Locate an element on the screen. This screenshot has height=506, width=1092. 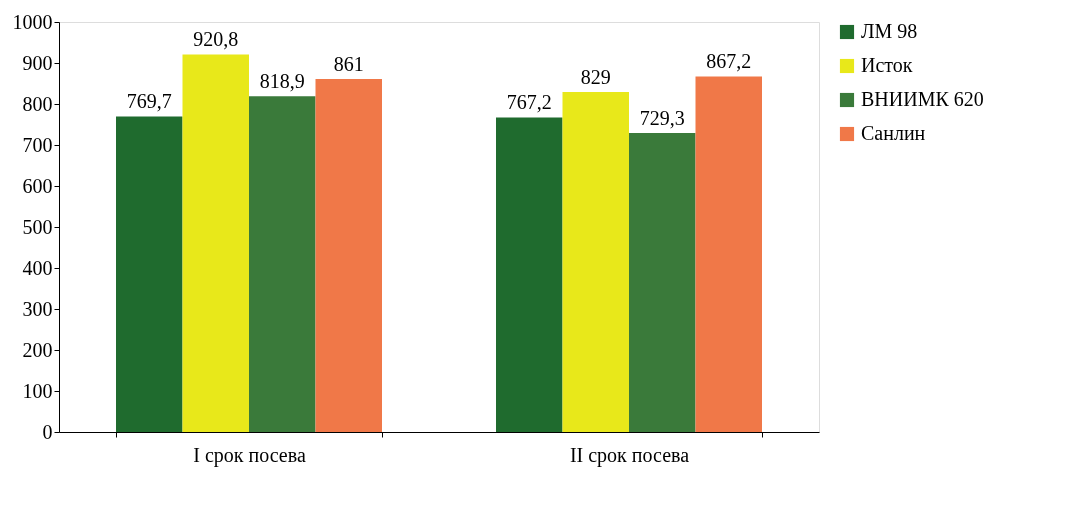
x-tick-label: II срок посева is located at coordinates (629, 455).